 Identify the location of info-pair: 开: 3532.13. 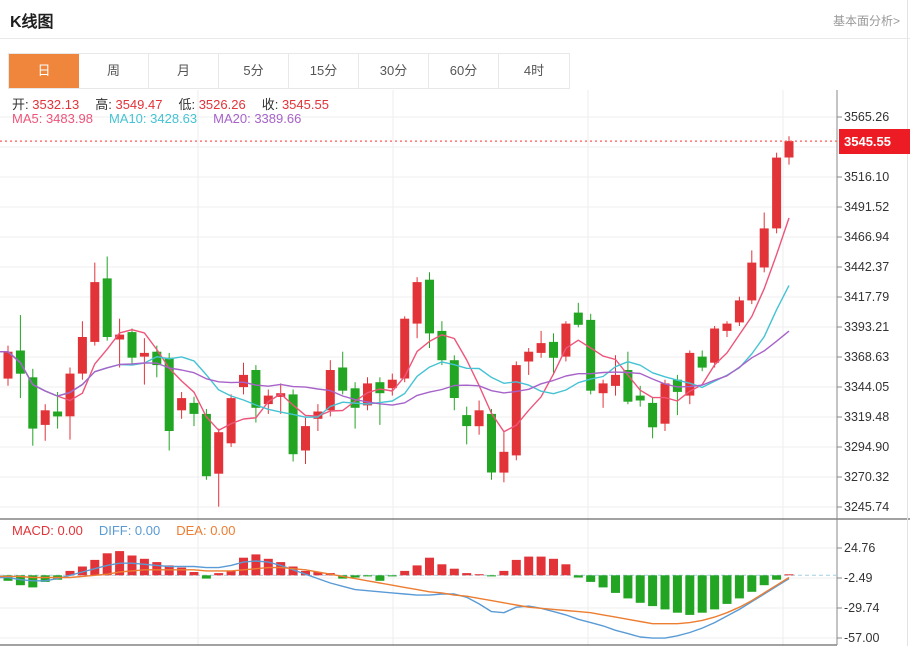
(46, 104).